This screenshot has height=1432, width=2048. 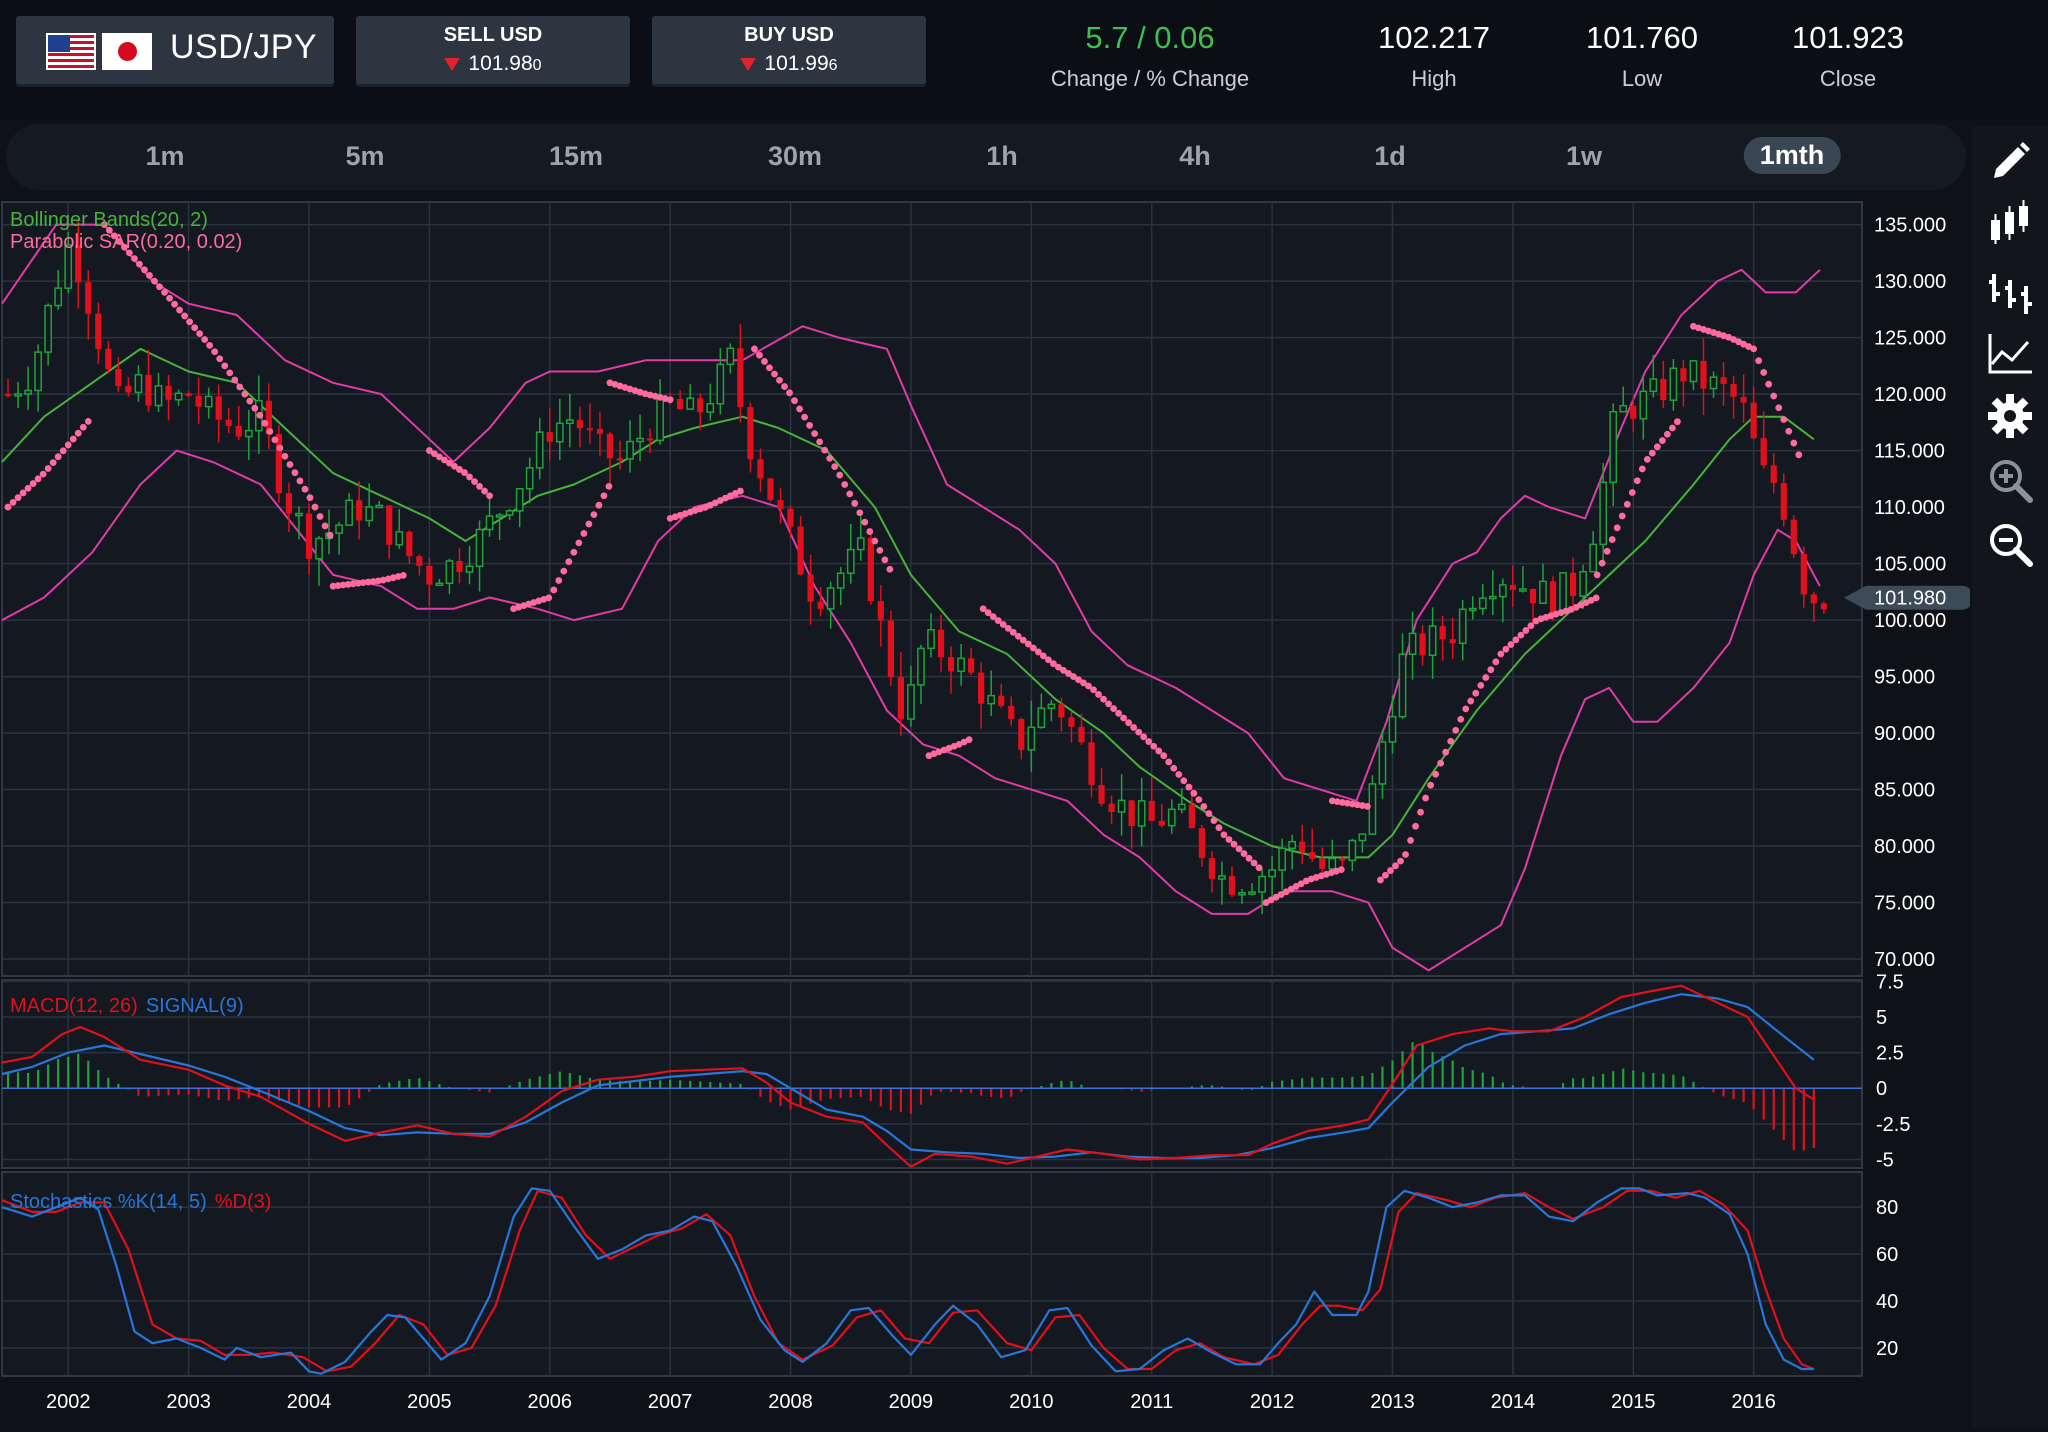 What do you see at coordinates (932, 1274) in the screenshot?
I see `stoch-pane` at bounding box center [932, 1274].